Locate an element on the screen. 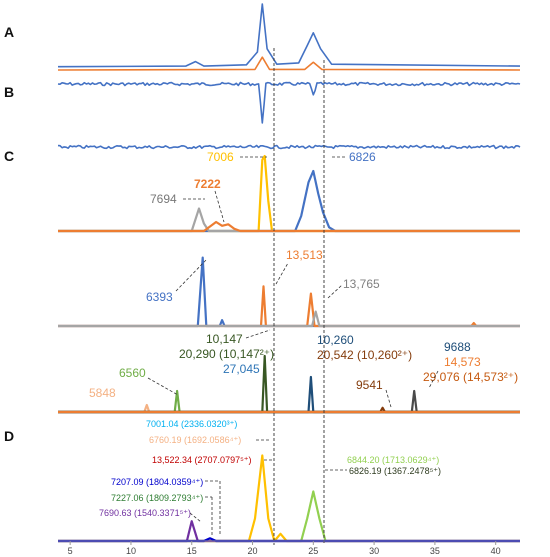 The image size is (550, 557). x-tick-label: 40 is located at coordinates (496, 551).